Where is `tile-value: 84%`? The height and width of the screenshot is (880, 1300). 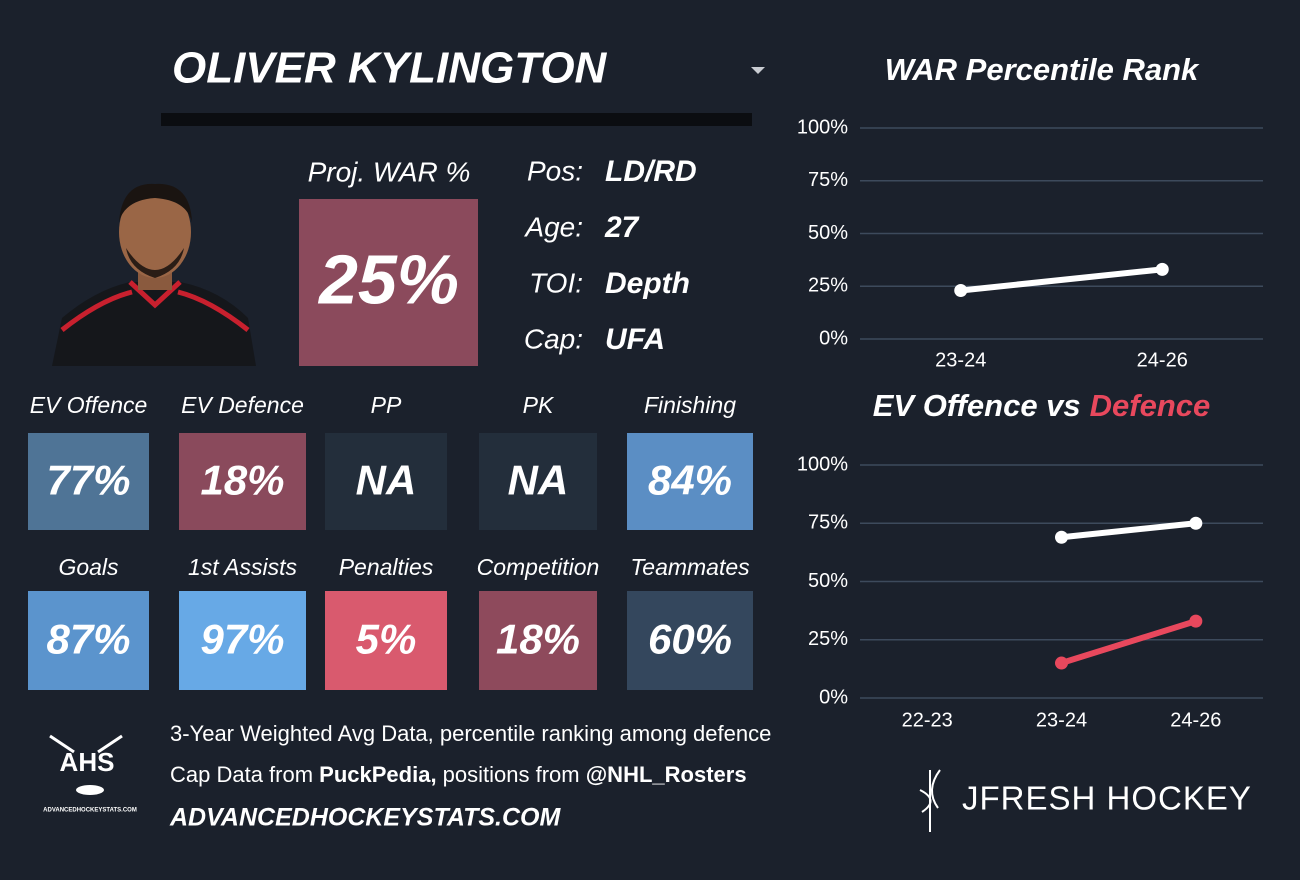
tile-value: 84% is located at coordinates (690, 480).